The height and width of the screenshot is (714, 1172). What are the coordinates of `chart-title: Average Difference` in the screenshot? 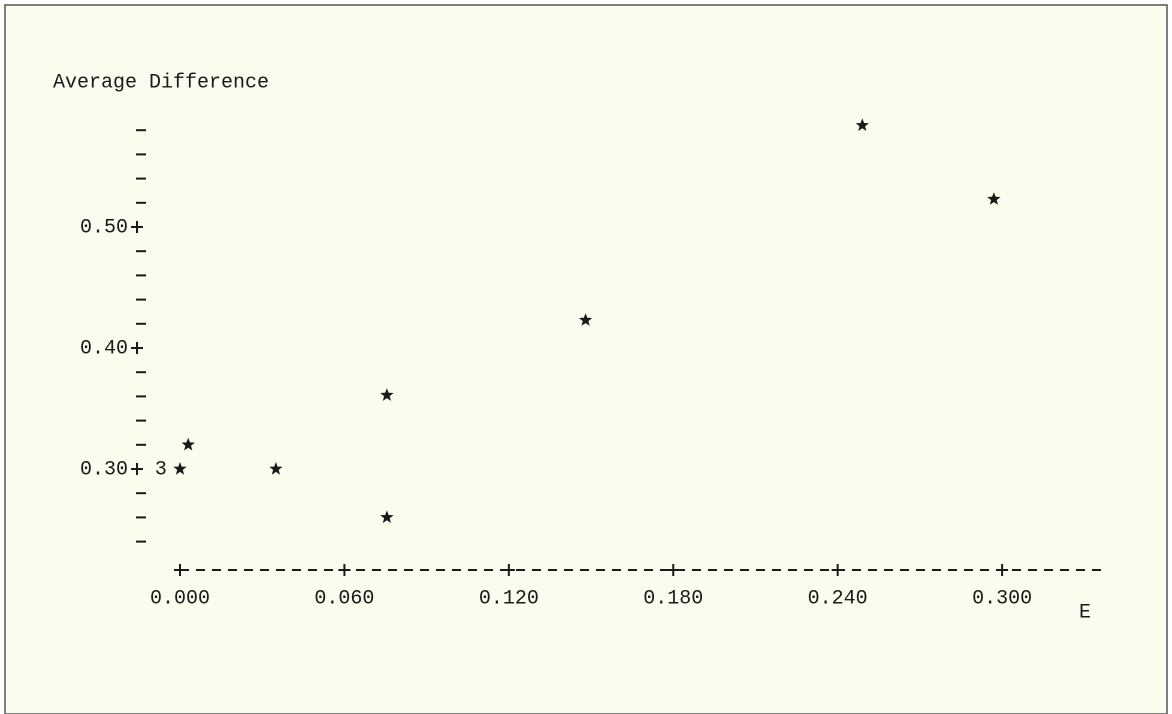 It's located at (161, 82).